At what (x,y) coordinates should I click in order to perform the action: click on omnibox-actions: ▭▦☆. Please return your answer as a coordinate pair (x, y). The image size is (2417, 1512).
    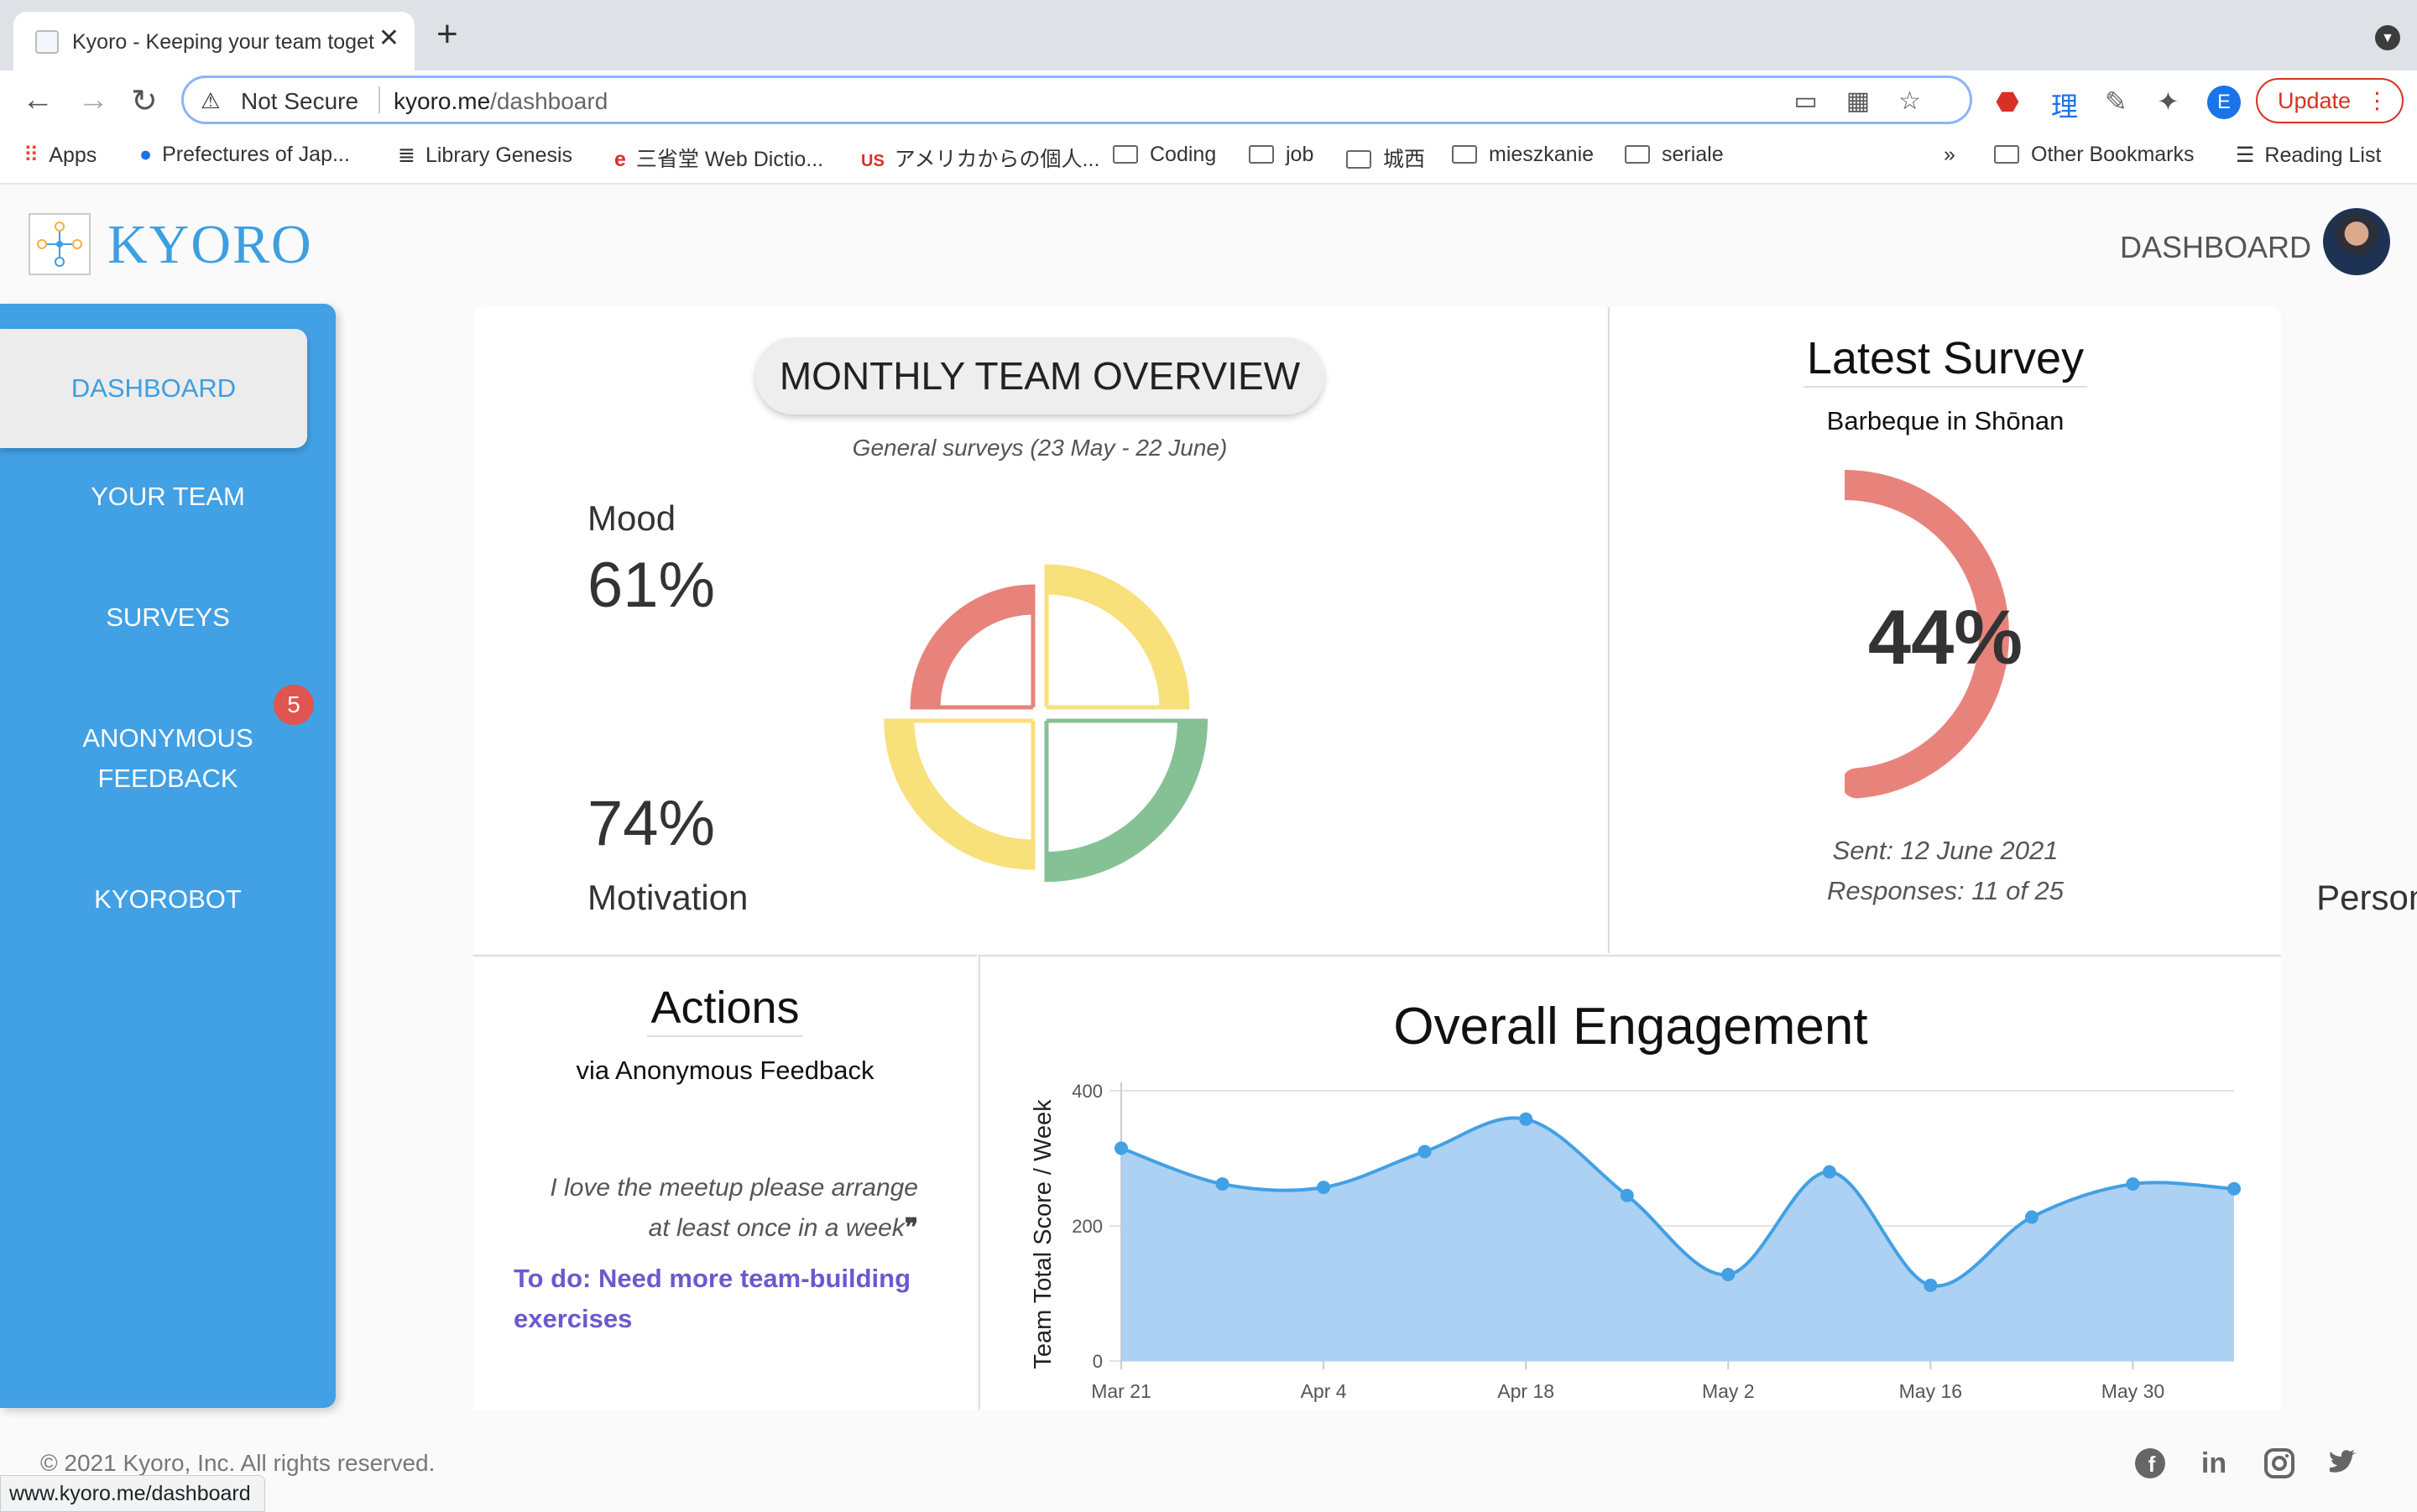
    Looking at the image, I should click on (1871, 101).